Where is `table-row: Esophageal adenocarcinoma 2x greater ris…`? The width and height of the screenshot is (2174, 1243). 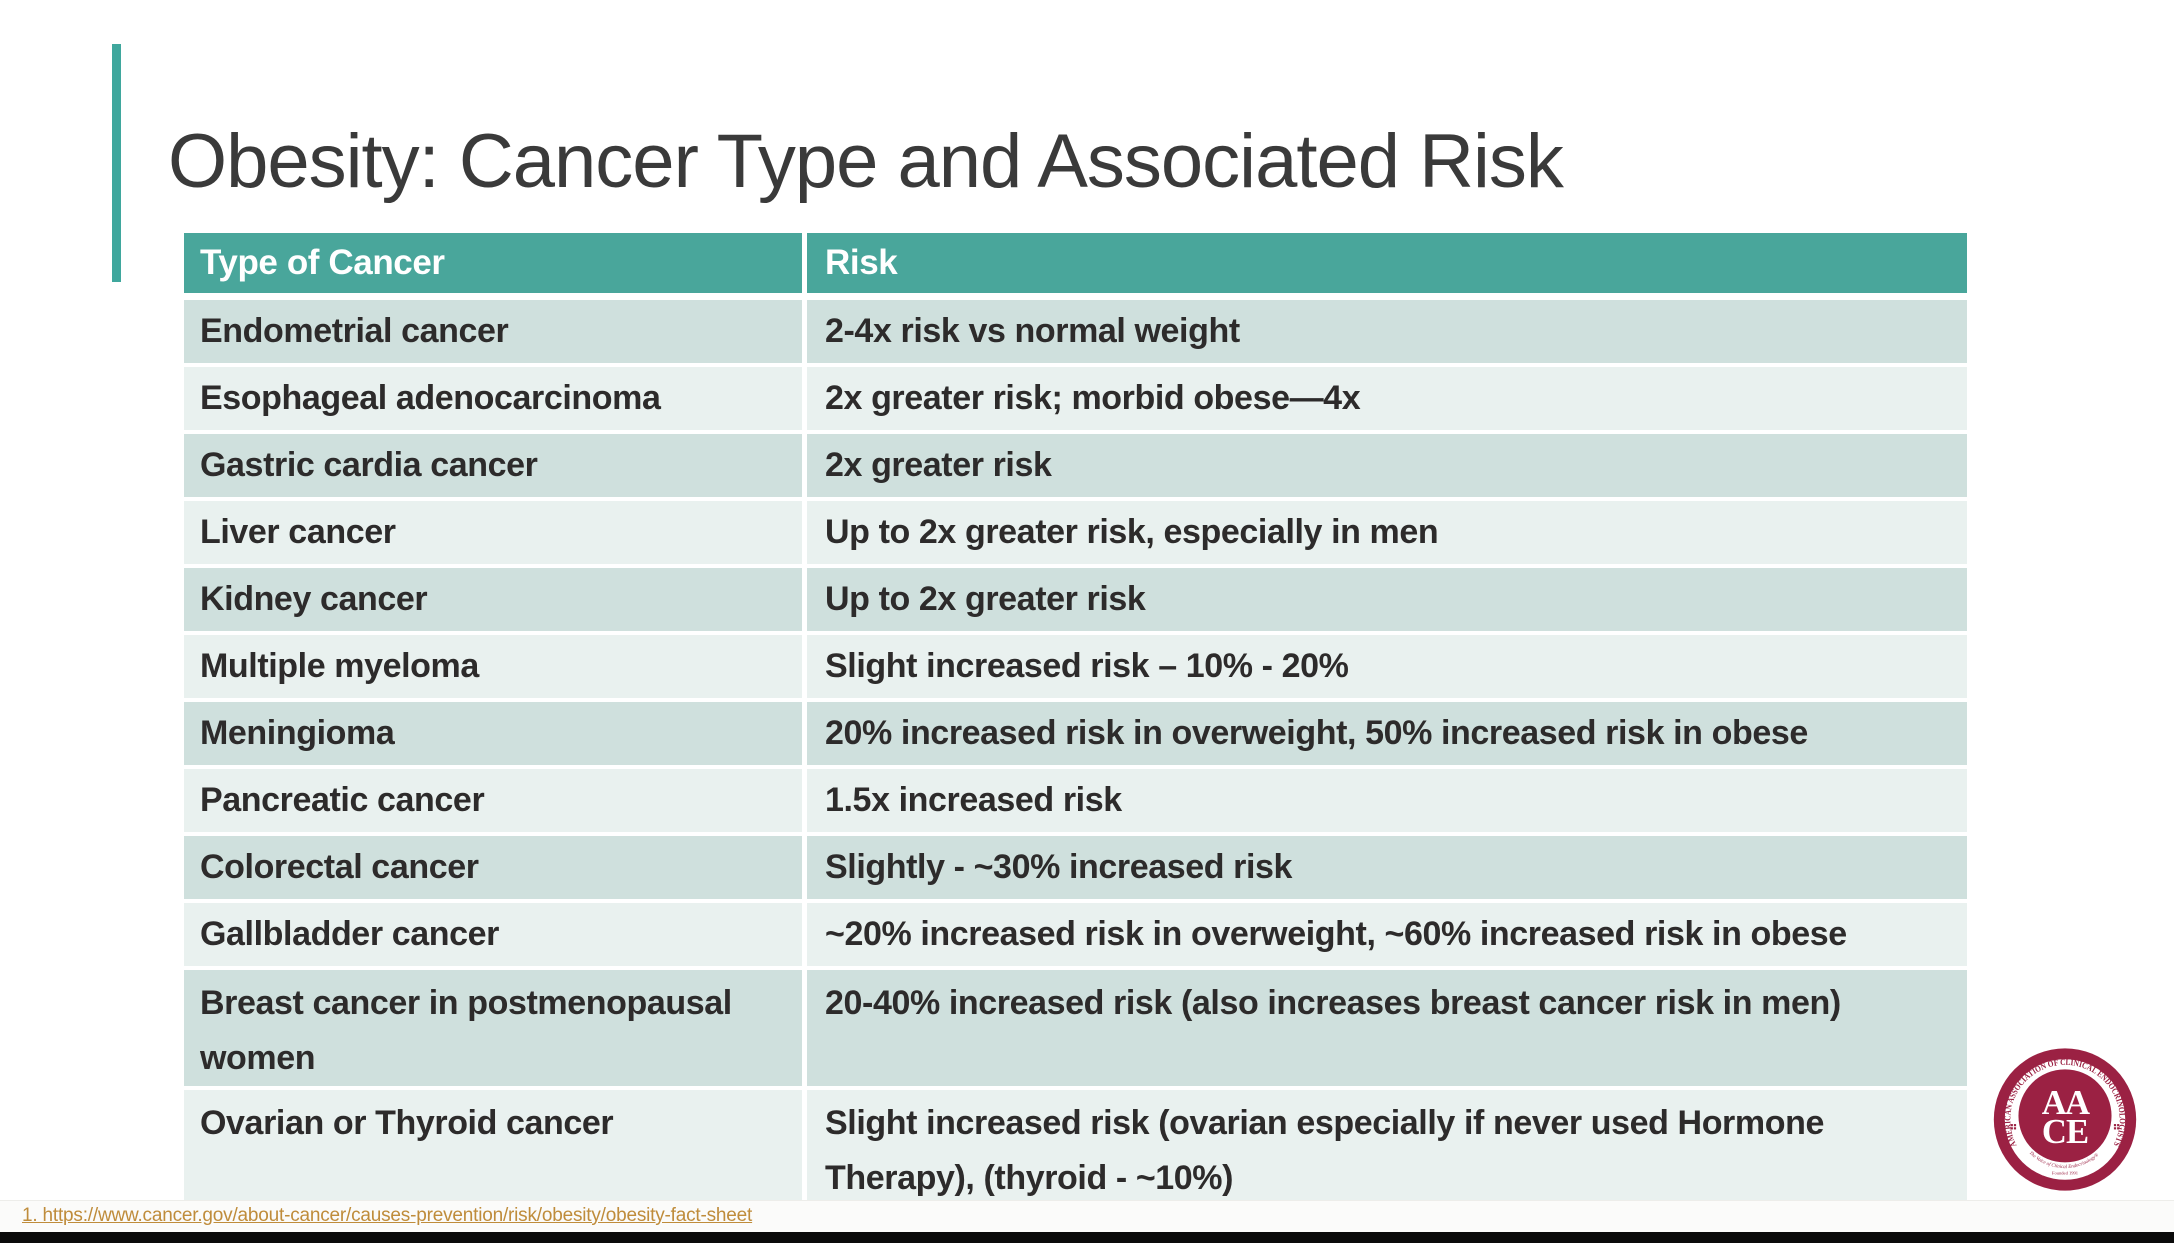 table-row: Esophageal adenocarcinoma 2x greater ris… is located at coordinates (1075, 398).